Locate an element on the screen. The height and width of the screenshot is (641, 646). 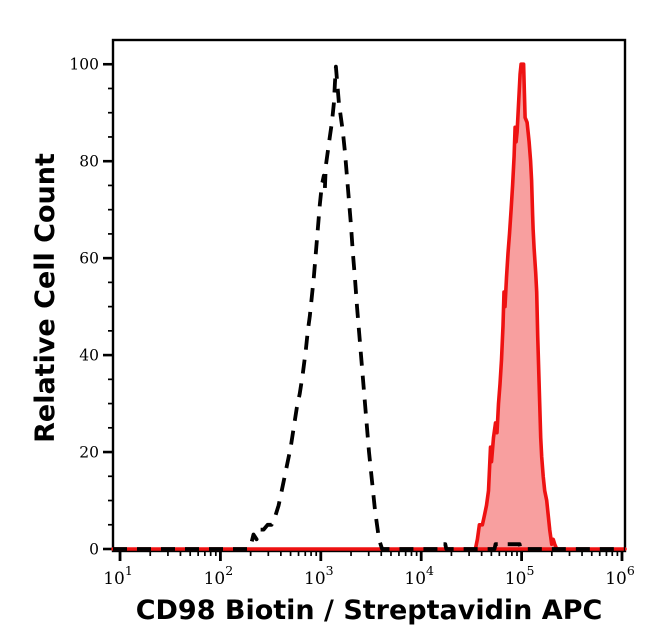
y-tick-label: 60 is located at coordinates (89, 259).